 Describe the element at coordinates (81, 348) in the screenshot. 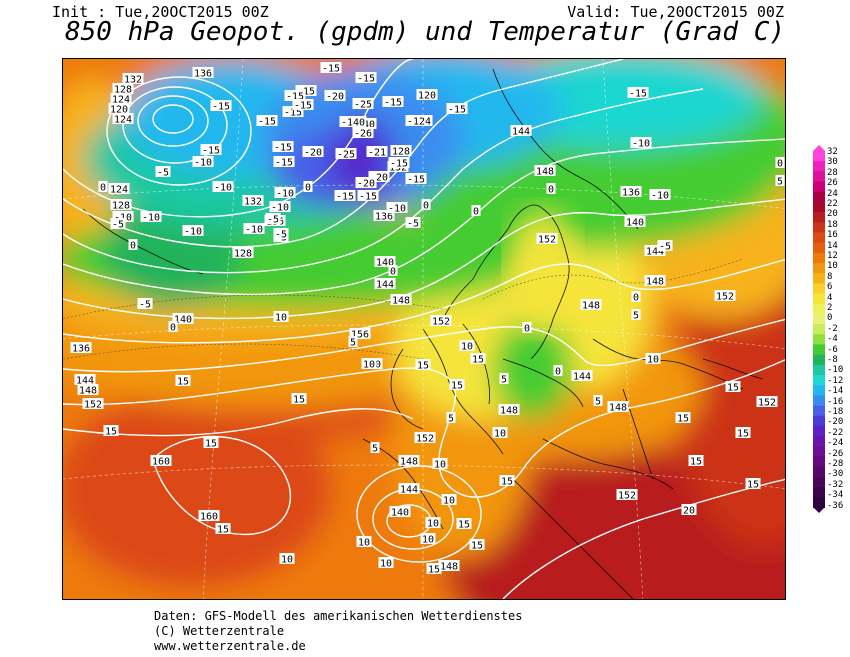

I see `height-label: 136` at that location.